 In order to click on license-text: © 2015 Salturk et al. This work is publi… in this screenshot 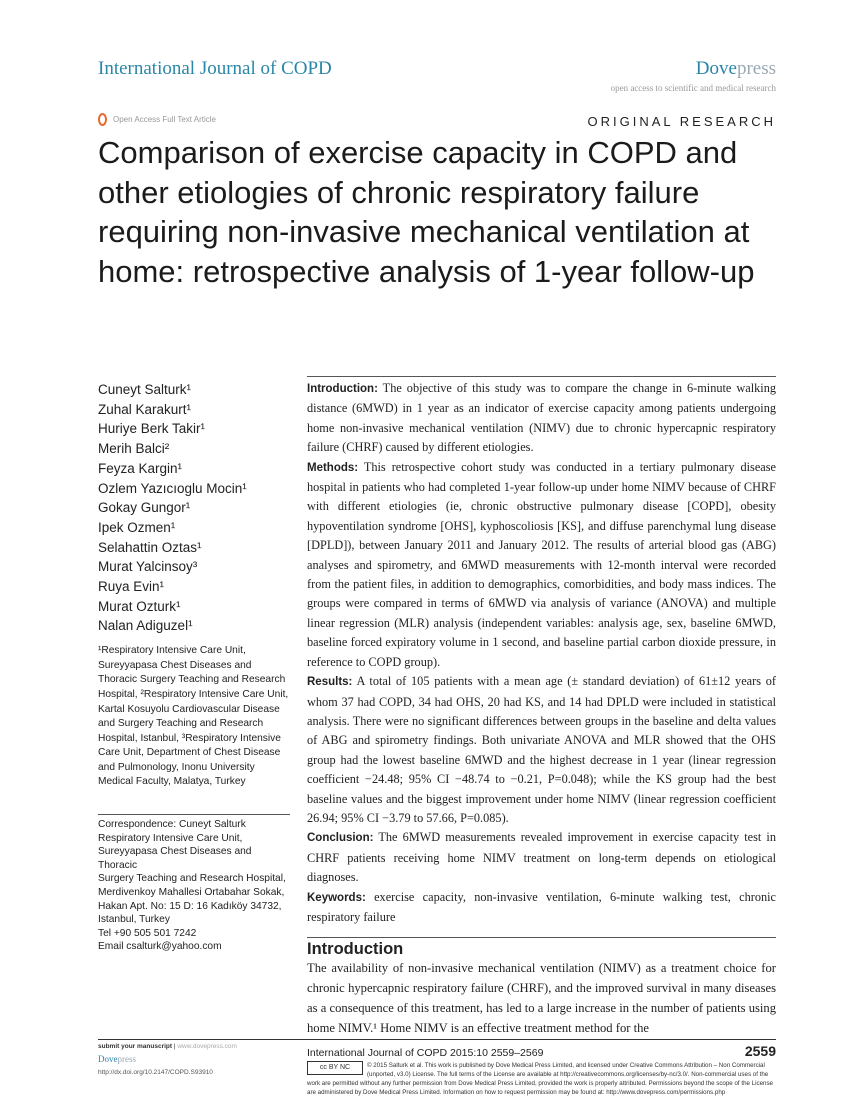, I will do `click(540, 1079)`.